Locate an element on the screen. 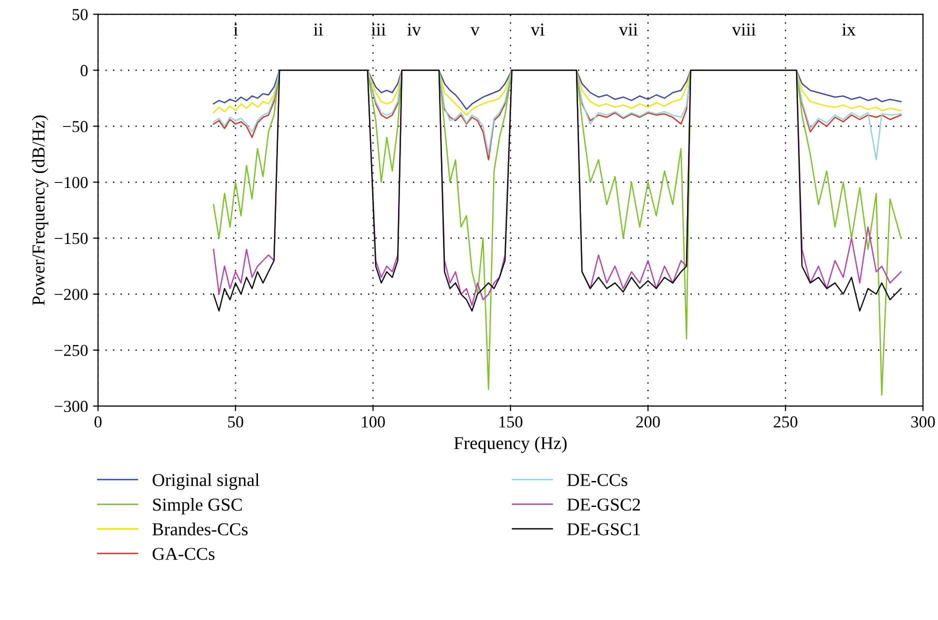 The width and height of the screenshot is (938, 620). y-tick-label: −250 is located at coordinates (71, 350).